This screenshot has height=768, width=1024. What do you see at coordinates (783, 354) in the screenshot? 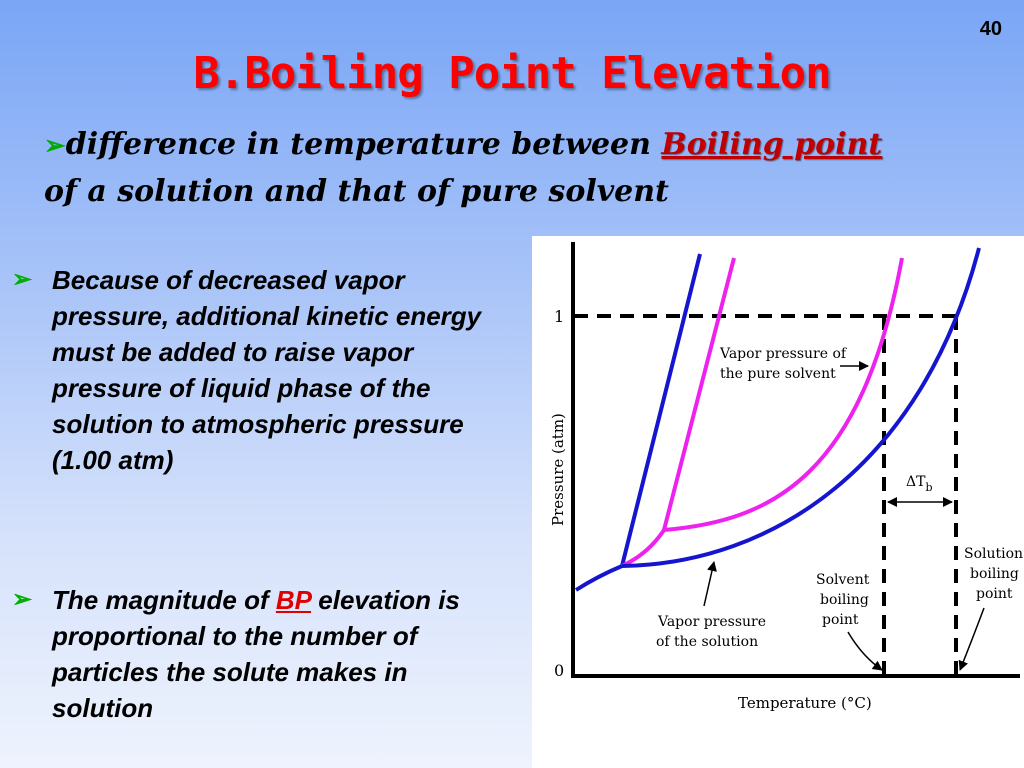
I see `pure-solvent-label-line1: Vapor pressure of` at bounding box center [783, 354].